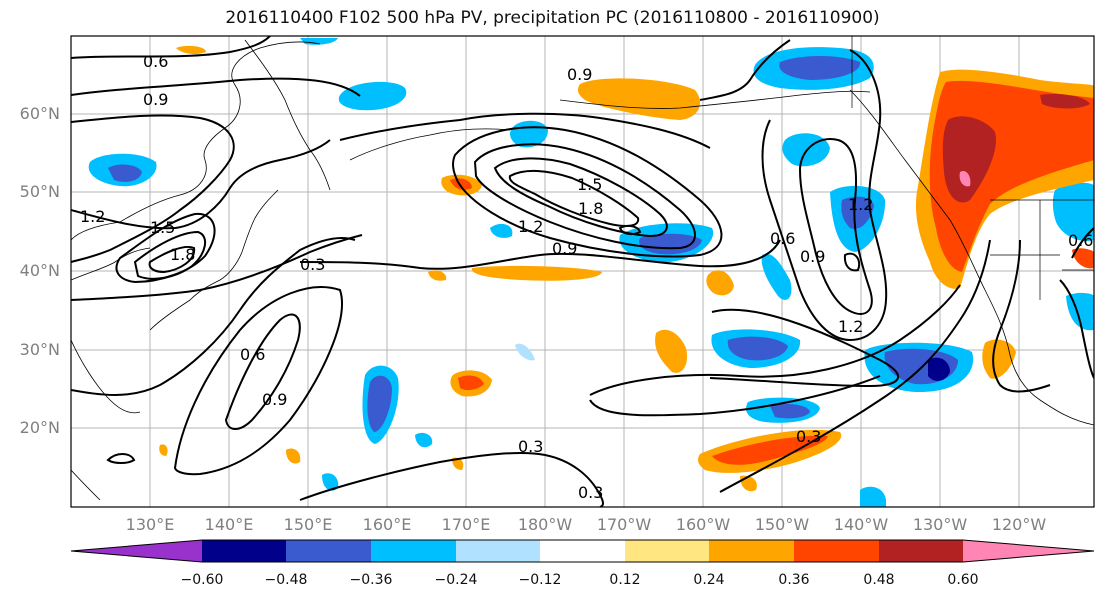 The width and height of the screenshot is (1105, 601). I want to click on longitude-label: 170°E, so click(466, 524).